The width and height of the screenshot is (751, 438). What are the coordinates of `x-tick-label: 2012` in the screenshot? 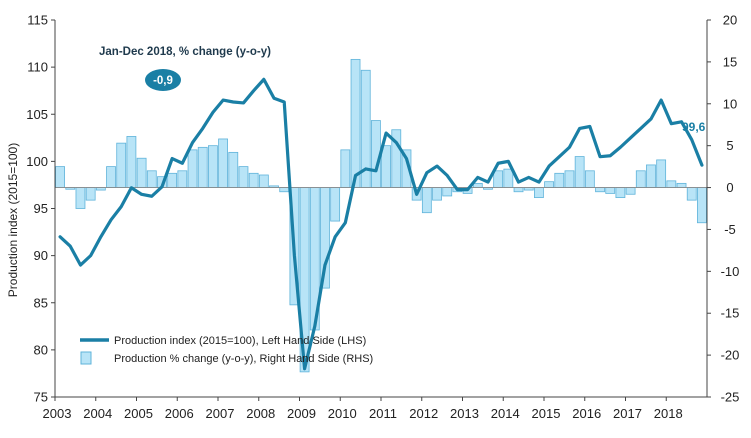 It's located at (423, 413).